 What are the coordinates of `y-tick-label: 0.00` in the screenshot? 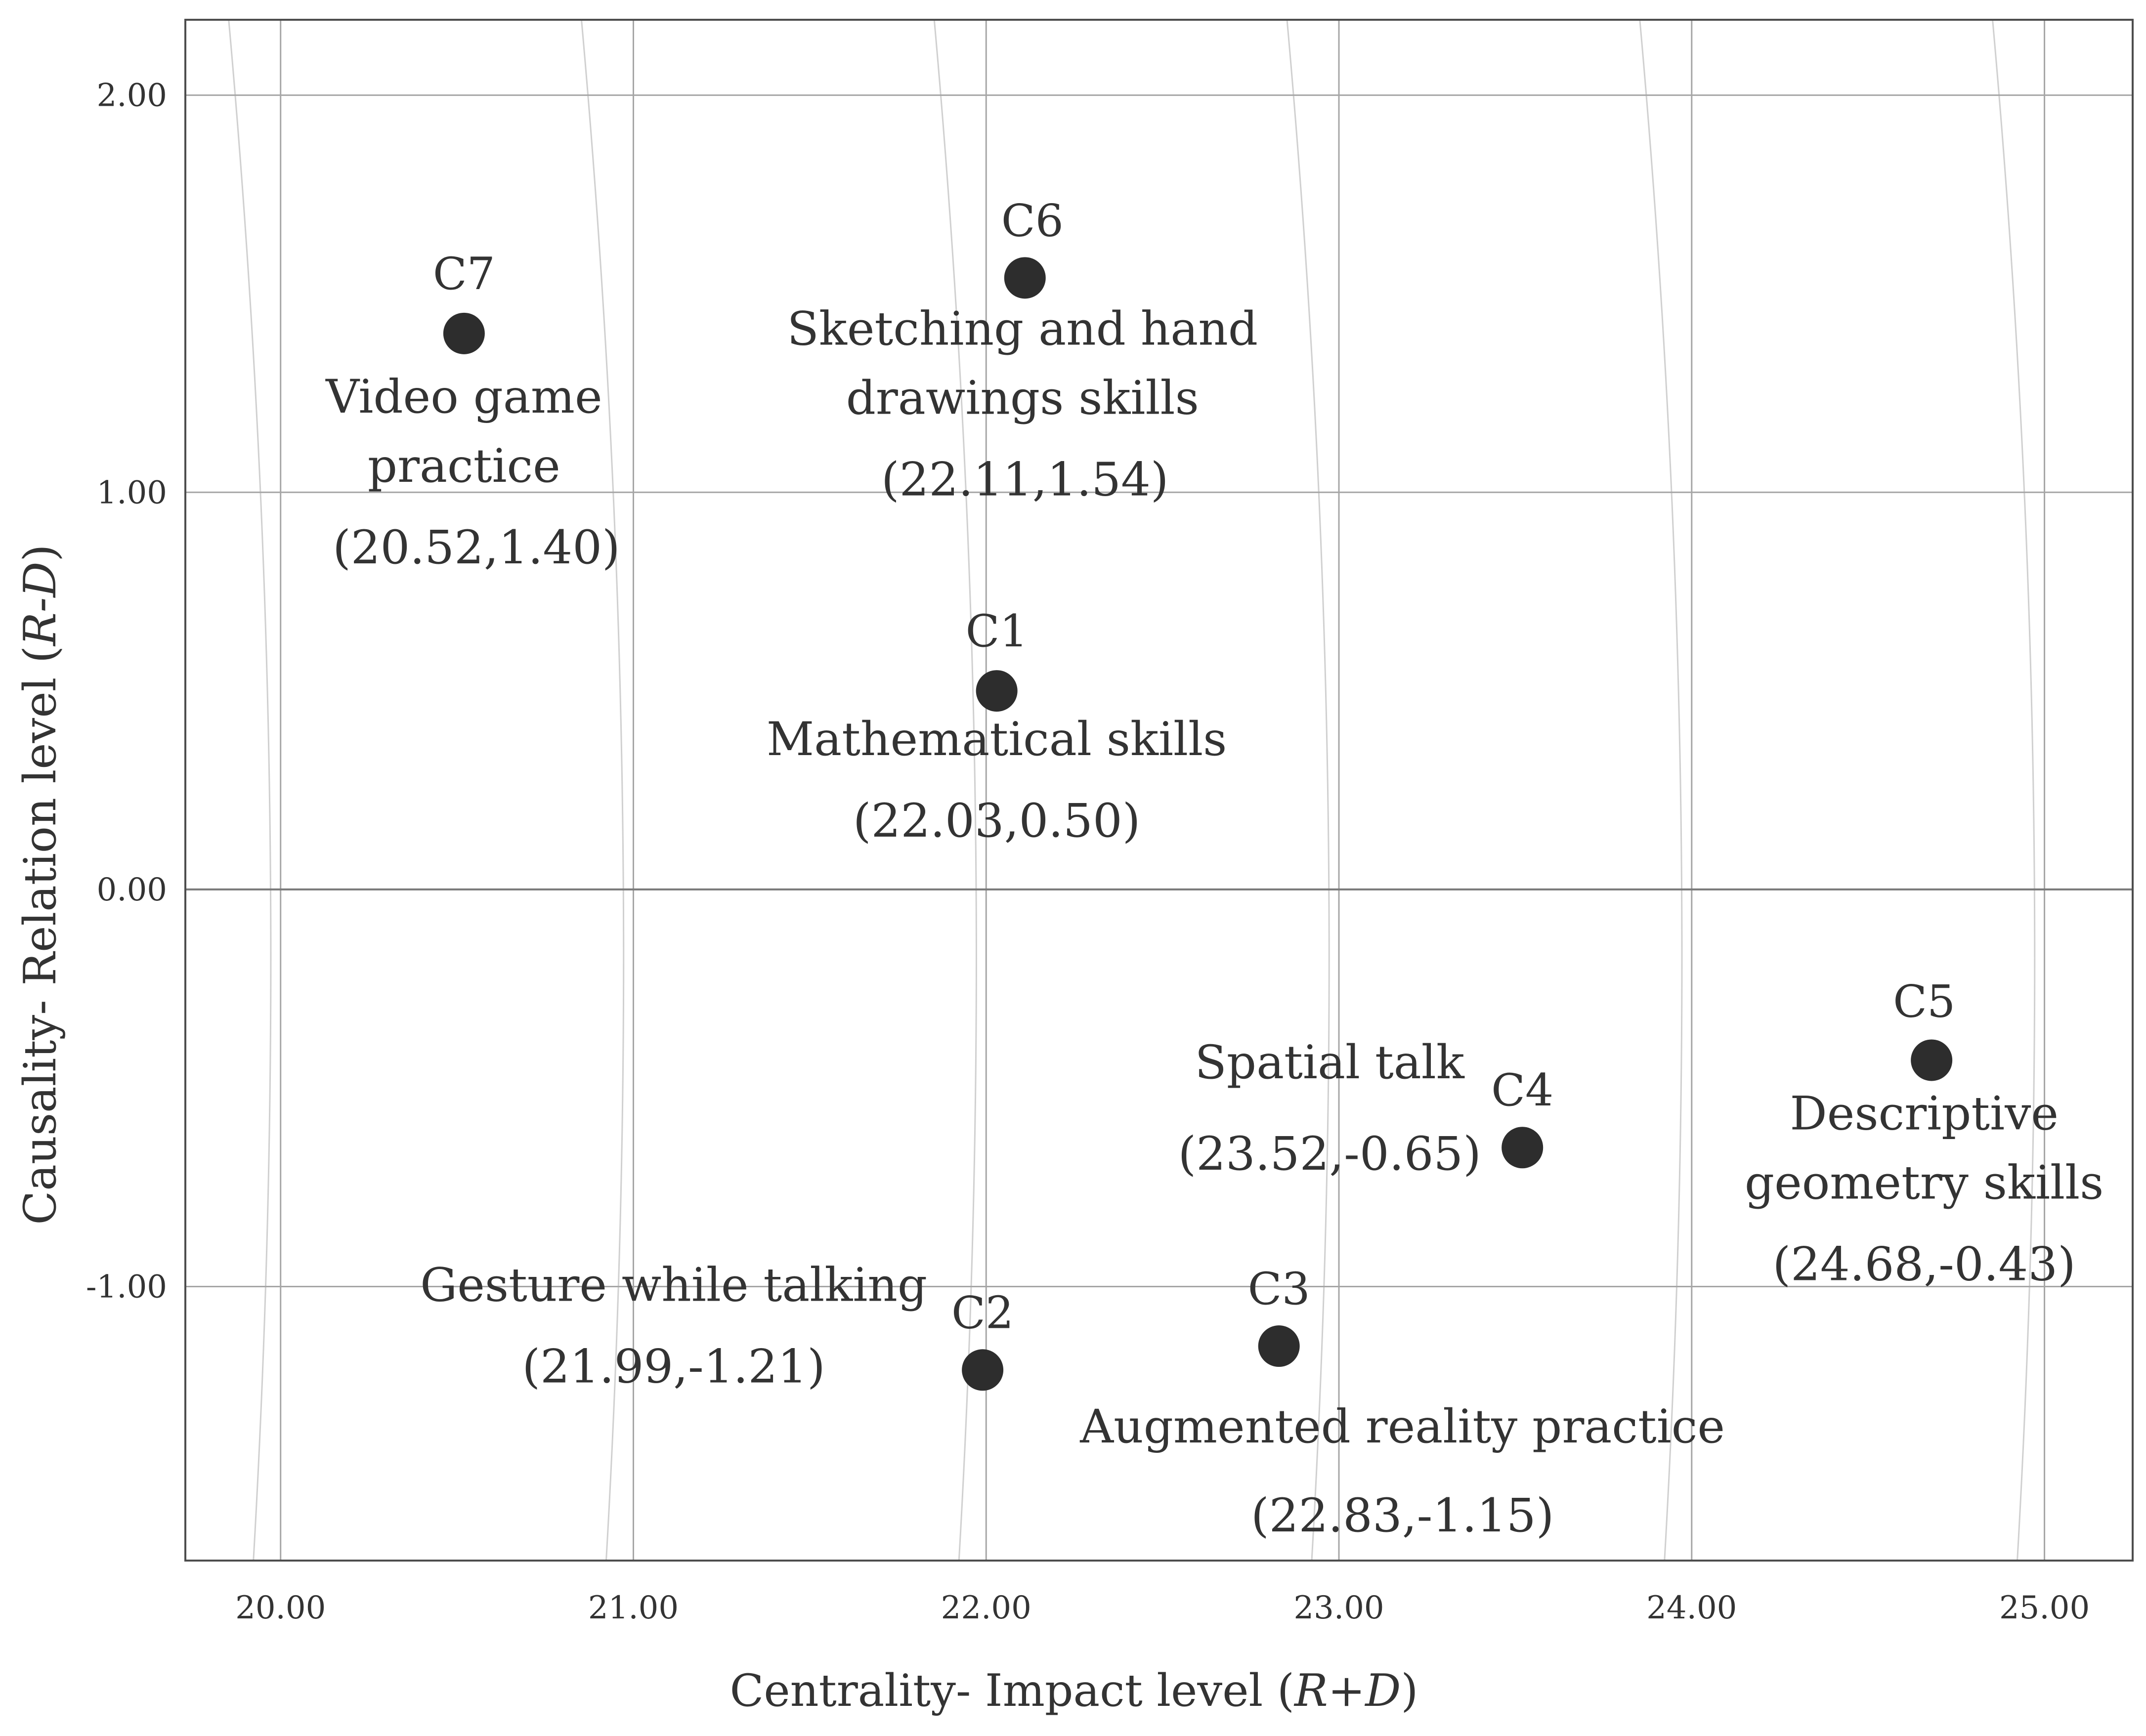 It's located at (132, 890).